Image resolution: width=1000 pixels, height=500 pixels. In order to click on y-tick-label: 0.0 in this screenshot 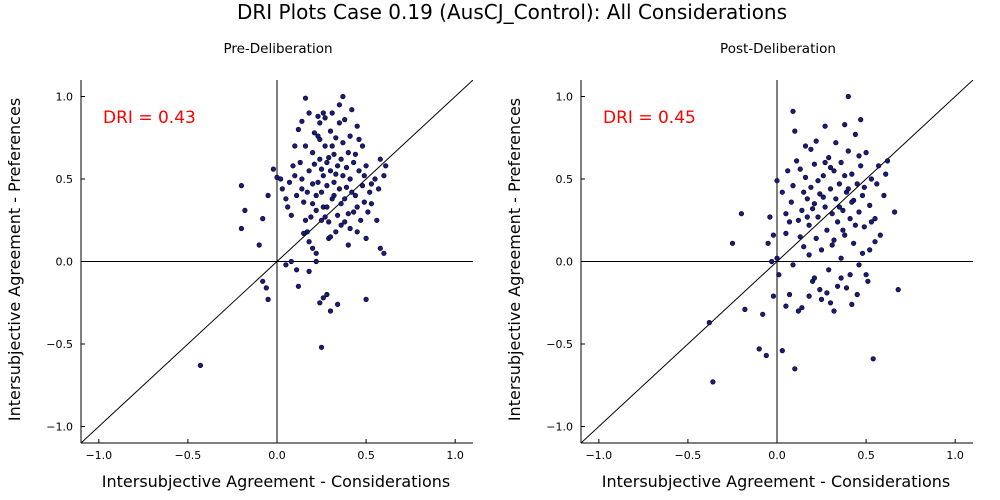, I will do `click(565, 262)`.